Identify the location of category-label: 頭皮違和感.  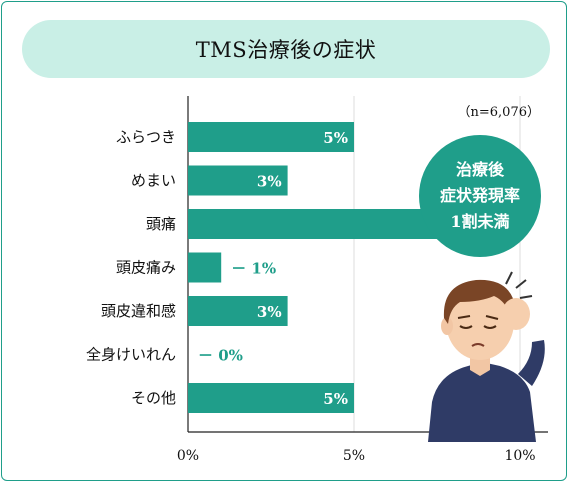
(138, 311).